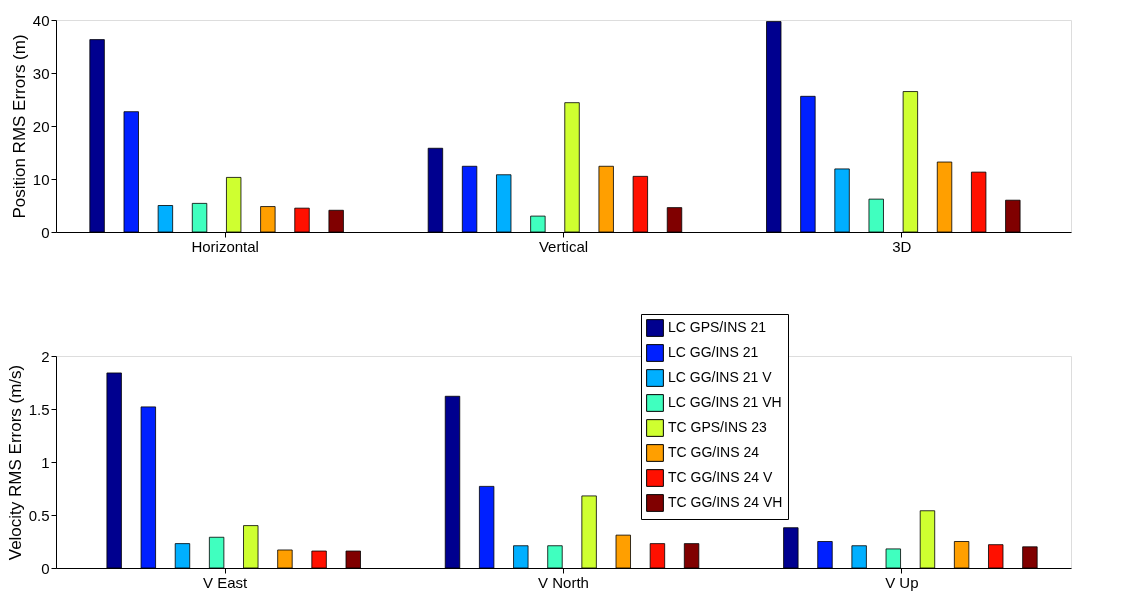 The image size is (1124, 597). I want to click on legend-label: LC GG/INS 21 V, so click(720, 377).